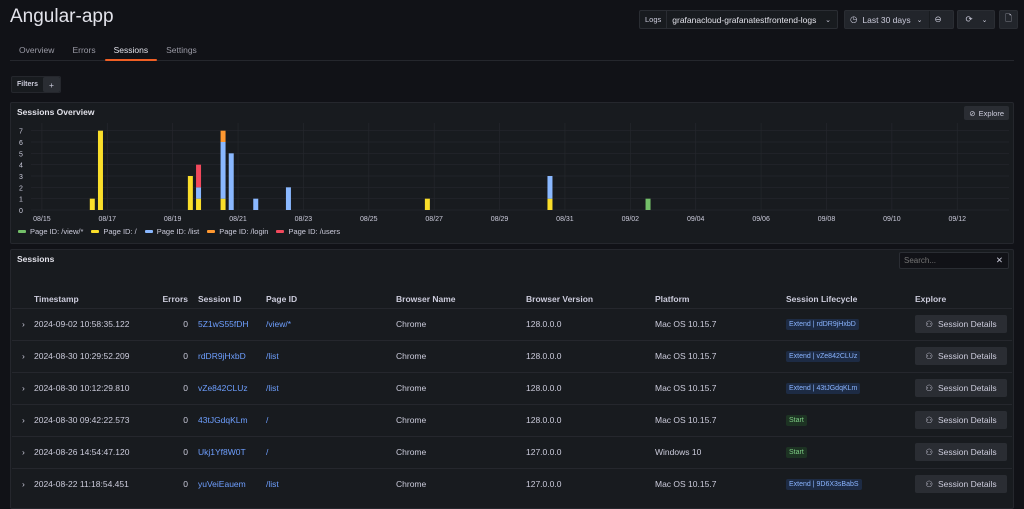 The image size is (1024, 509). Describe the element at coordinates (631, 219) in the screenshot. I see `x-tick-label: 09/02` at that location.